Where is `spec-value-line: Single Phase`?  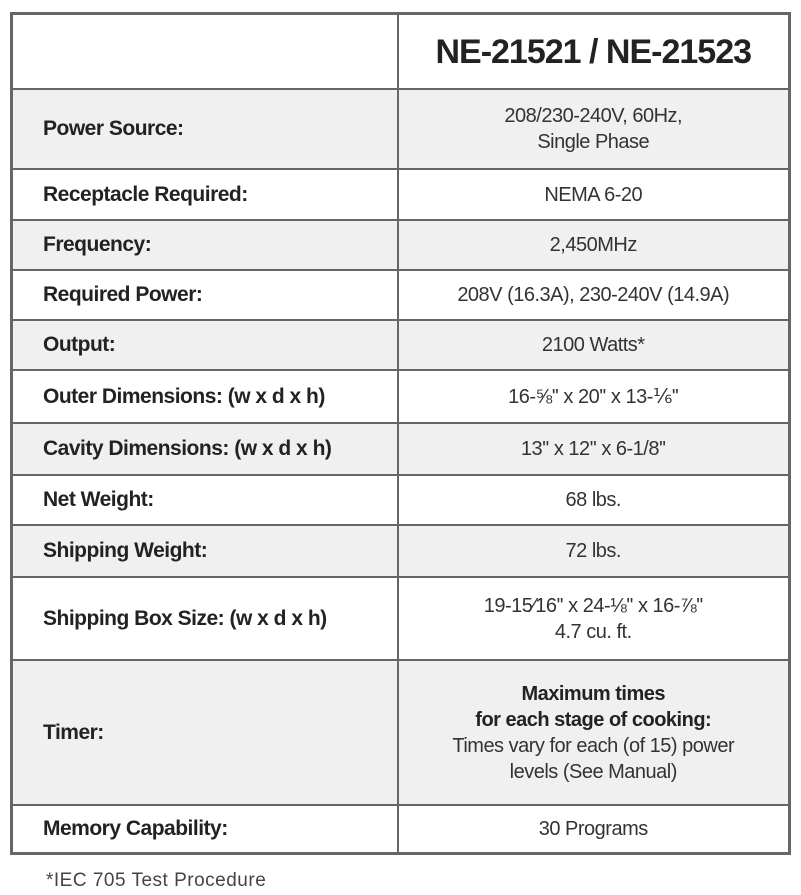 spec-value-line: Single Phase is located at coordinates (593, 142).